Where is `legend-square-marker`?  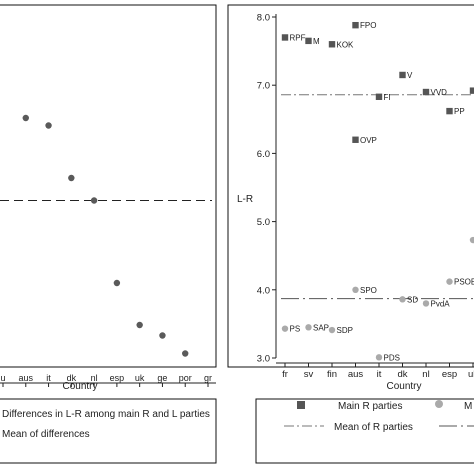
legend-square-marker is located at coordinates (301, 405).